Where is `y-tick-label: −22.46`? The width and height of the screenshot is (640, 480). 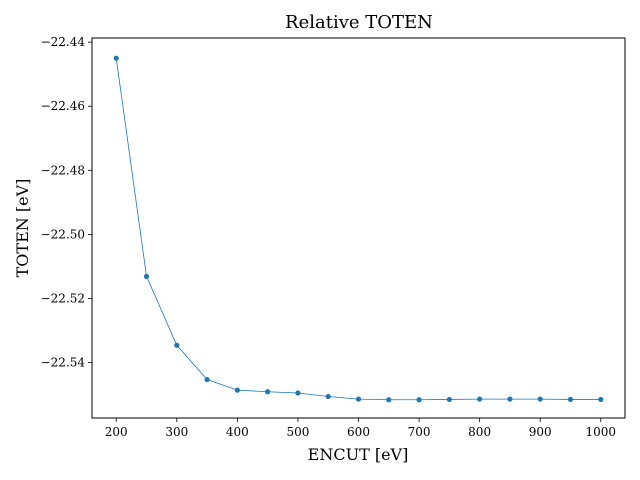
y-tick-label: −22.46 is located at coordinates (63, 106).